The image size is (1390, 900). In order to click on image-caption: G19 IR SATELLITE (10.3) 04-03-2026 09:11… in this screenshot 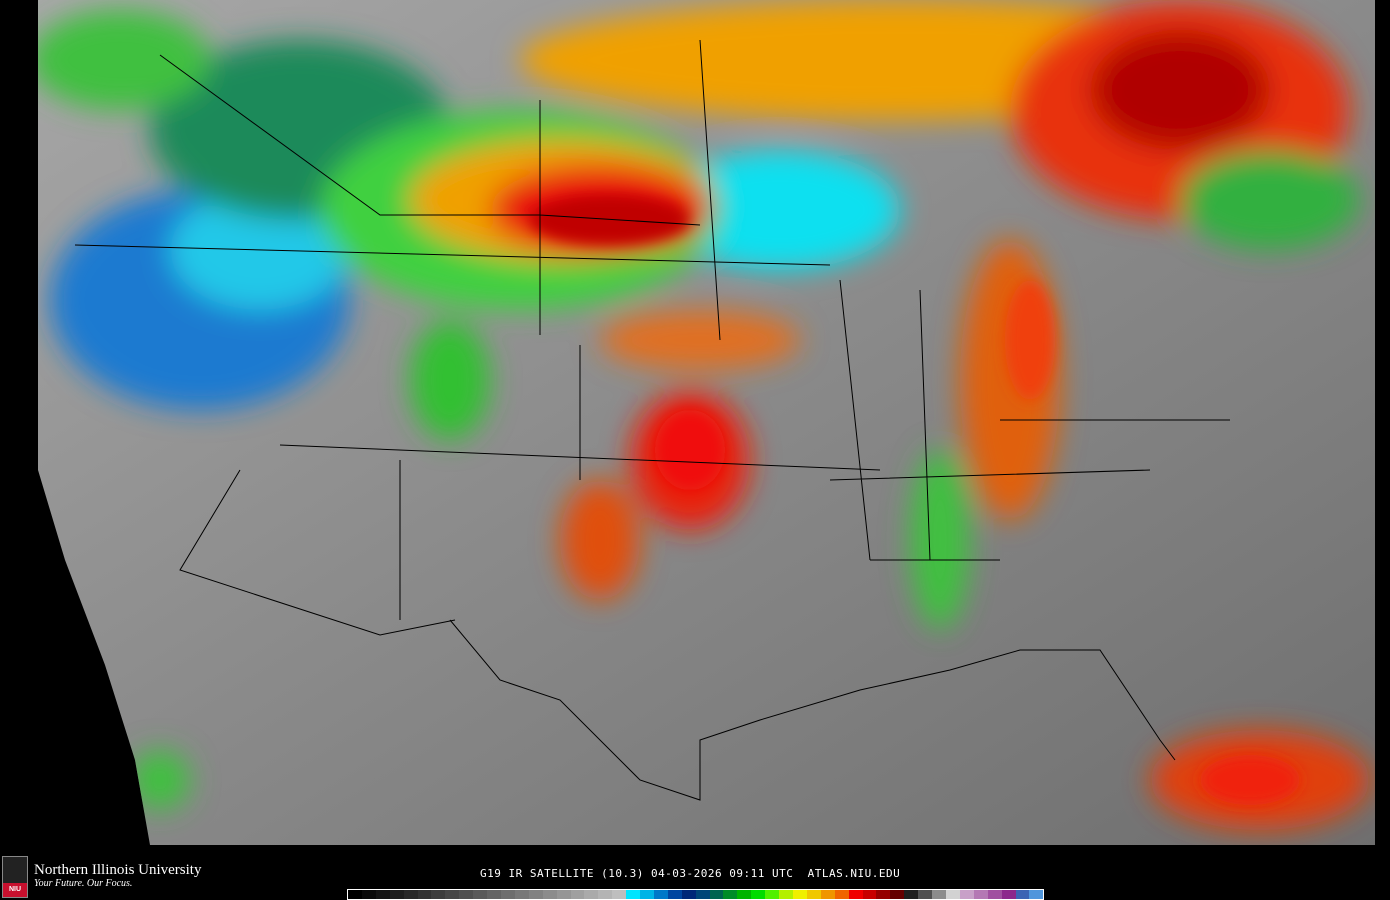, I will do `click(690, 873)`.